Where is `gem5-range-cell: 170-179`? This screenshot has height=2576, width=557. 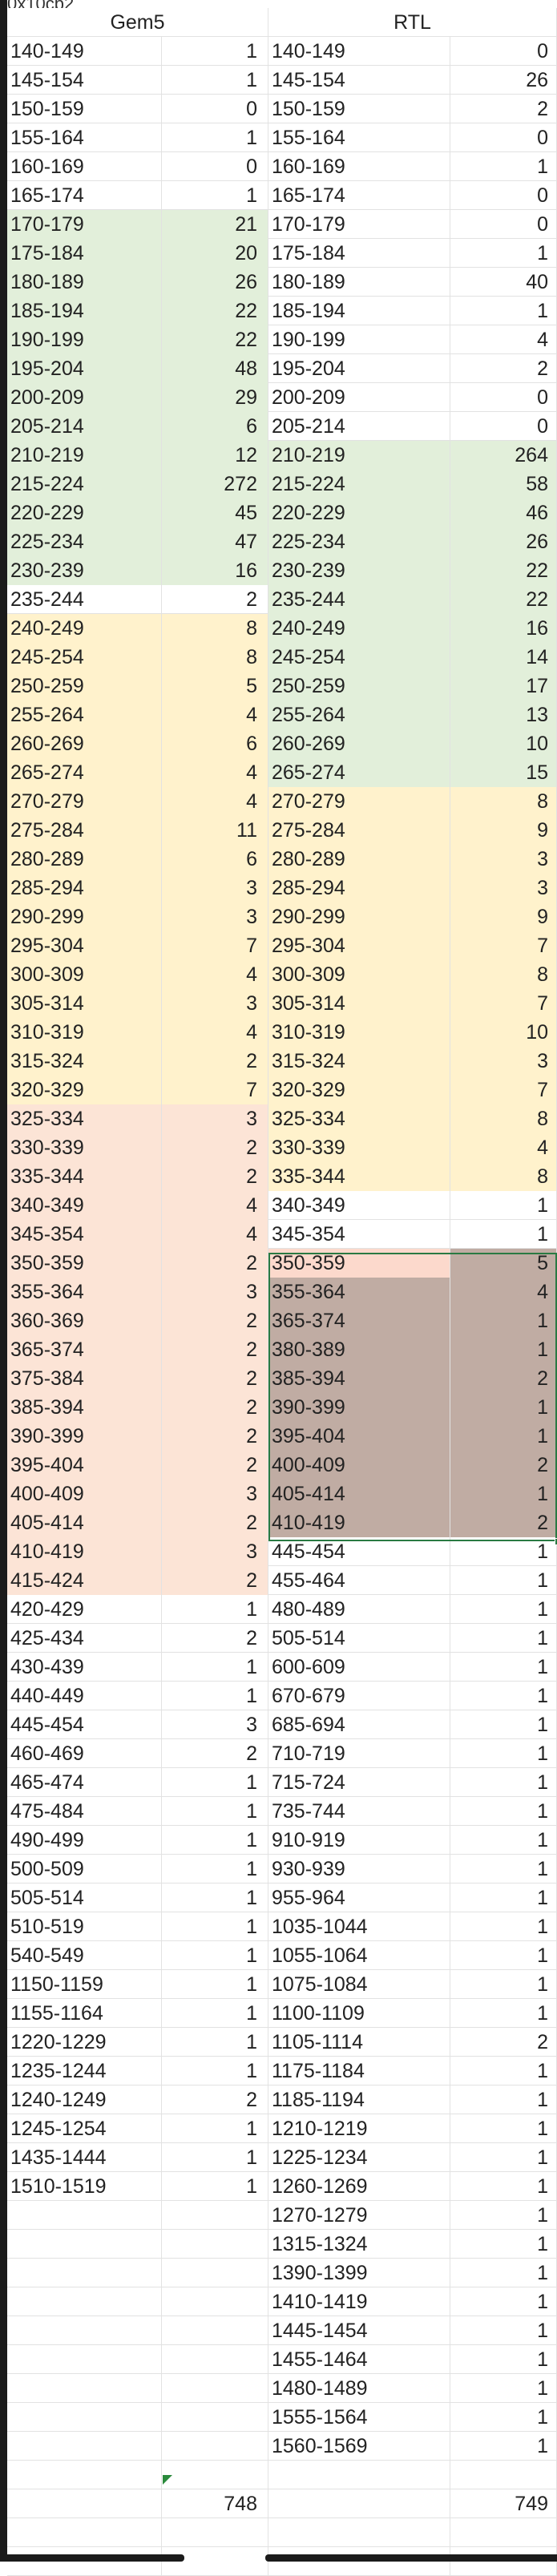
gem5-range-cell: 170-179 is located at coordinates (84, 224).